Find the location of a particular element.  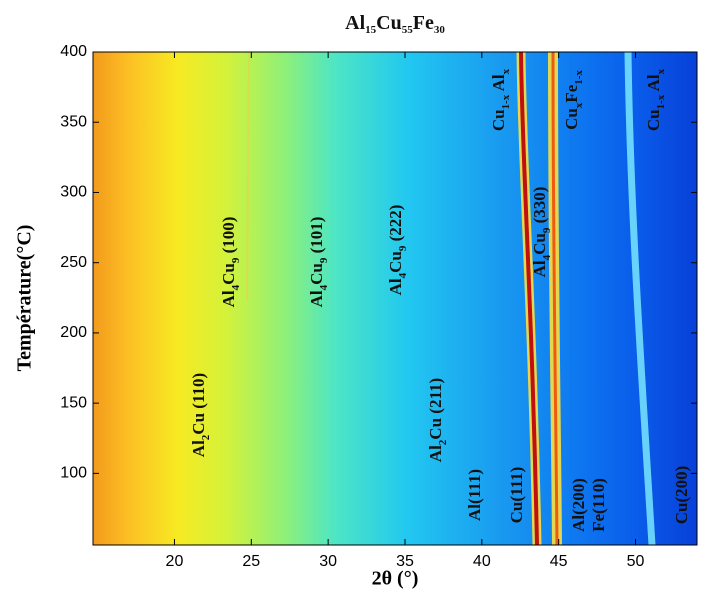

y-tick-label: 300 is located at coordinates (73, 192).